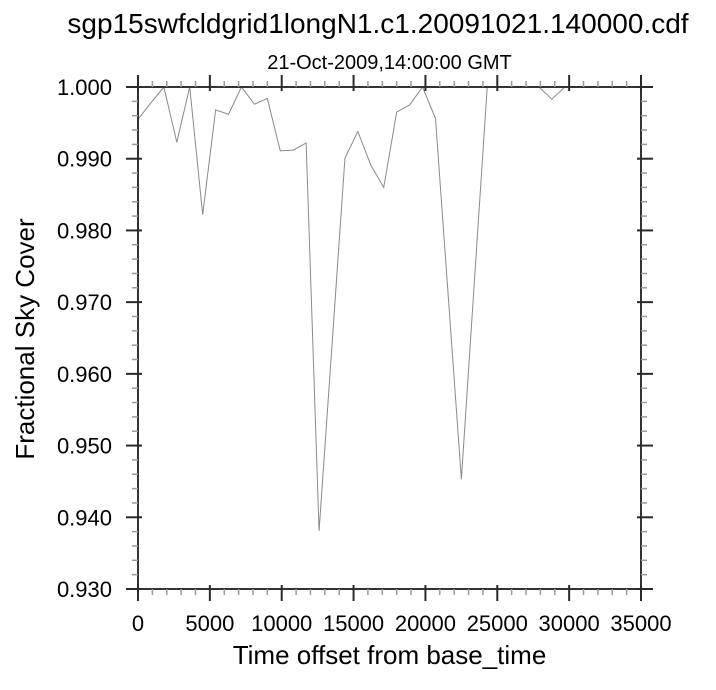  What do you see at coordinates (84, 230) in the screenshot?
I see `y-tick-label: 0.980` at bounding box center [84, 230].